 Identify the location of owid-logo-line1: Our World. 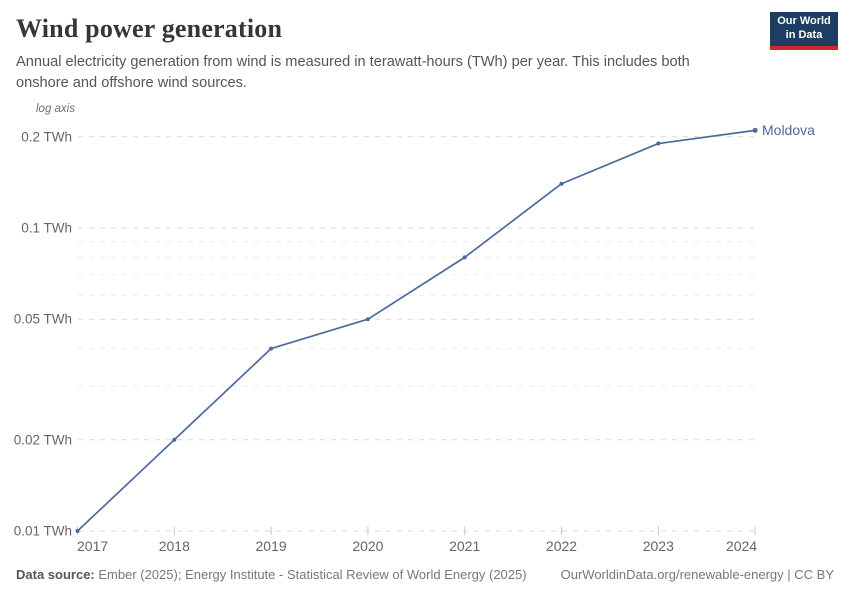
(804, 21).